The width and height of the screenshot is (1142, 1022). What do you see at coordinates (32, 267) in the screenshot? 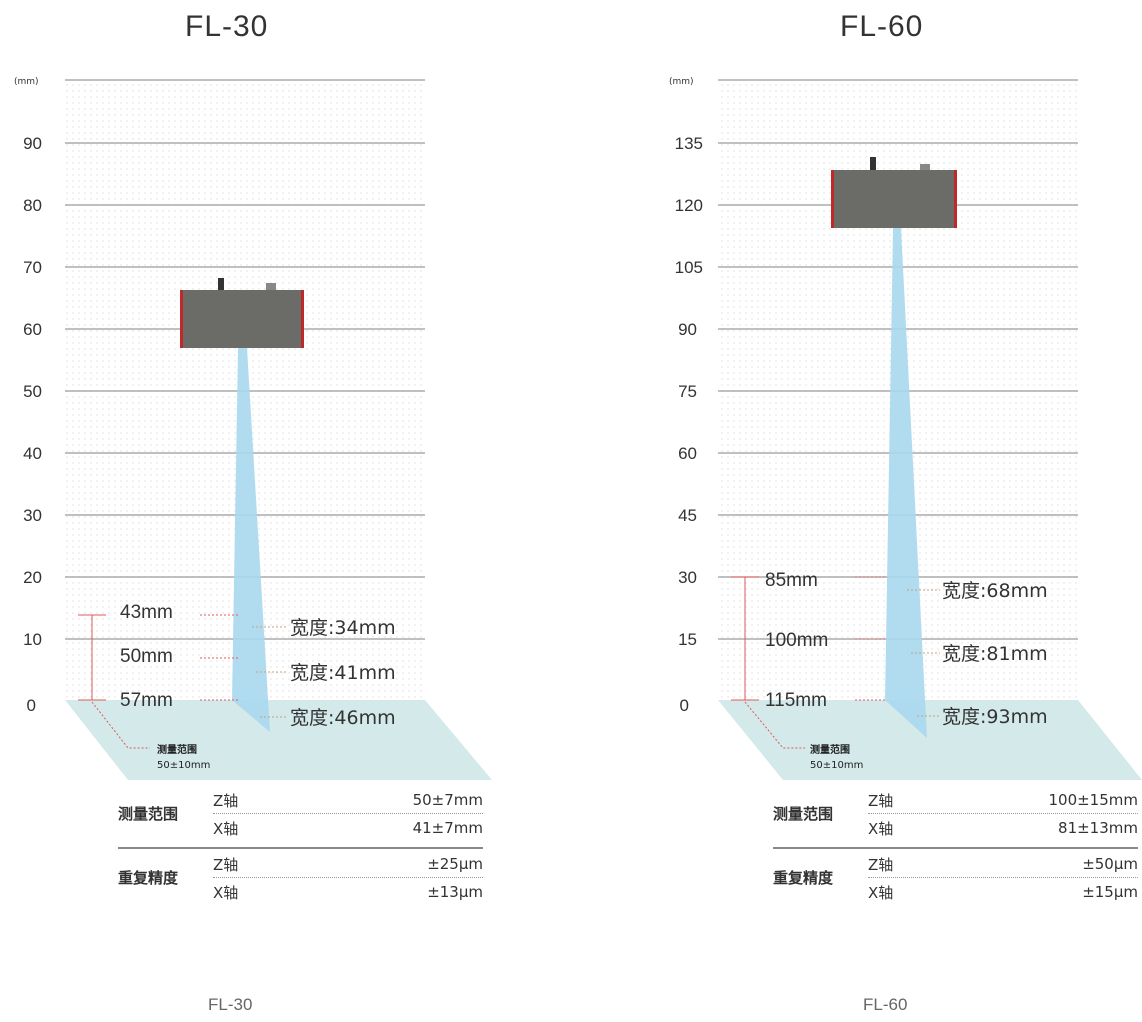
I see `y-tick-label: 70` at bounding box center [32, 267].